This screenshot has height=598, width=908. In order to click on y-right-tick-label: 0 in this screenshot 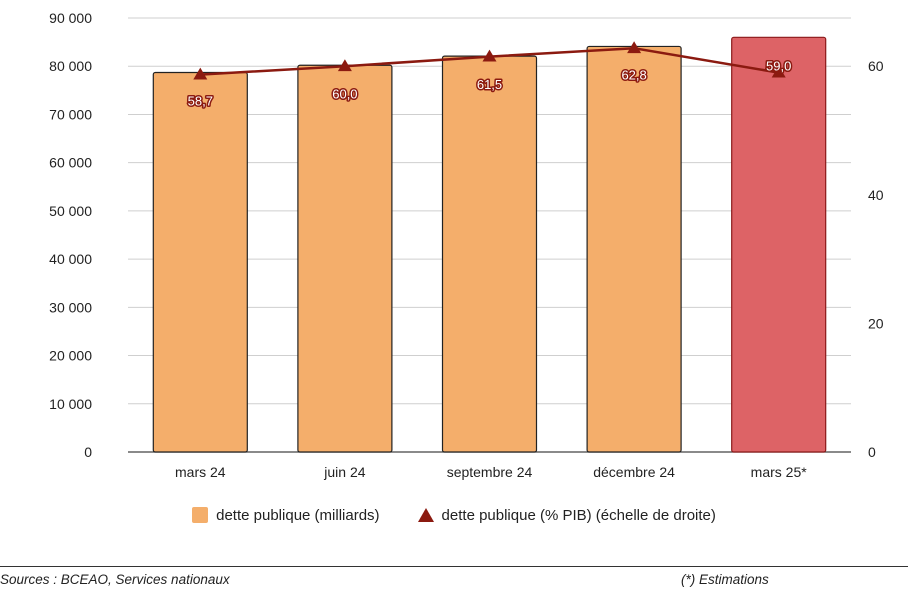, I will do `click(872, 452)`.